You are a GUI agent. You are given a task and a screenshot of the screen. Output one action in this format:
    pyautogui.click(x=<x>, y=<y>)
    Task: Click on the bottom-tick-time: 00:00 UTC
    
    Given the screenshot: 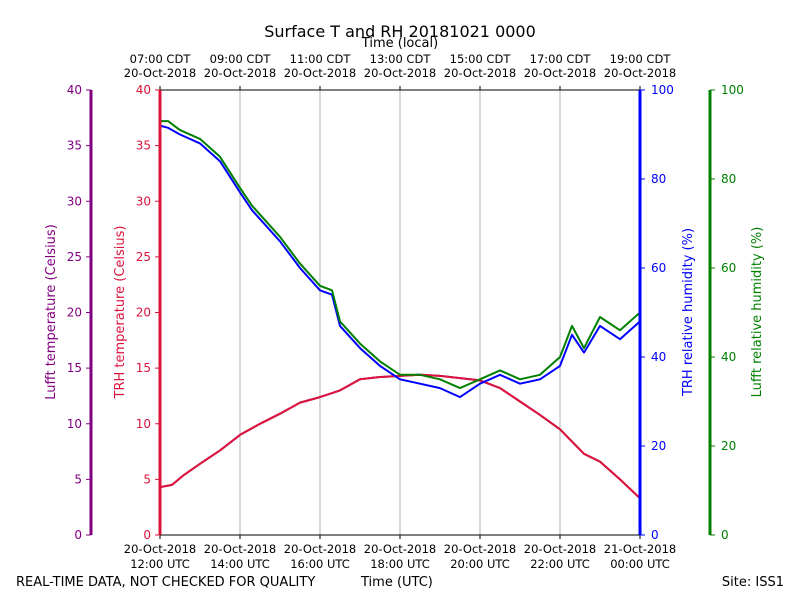 What is the action you would take?
    pyautogui.click(x=640, y=564)
    